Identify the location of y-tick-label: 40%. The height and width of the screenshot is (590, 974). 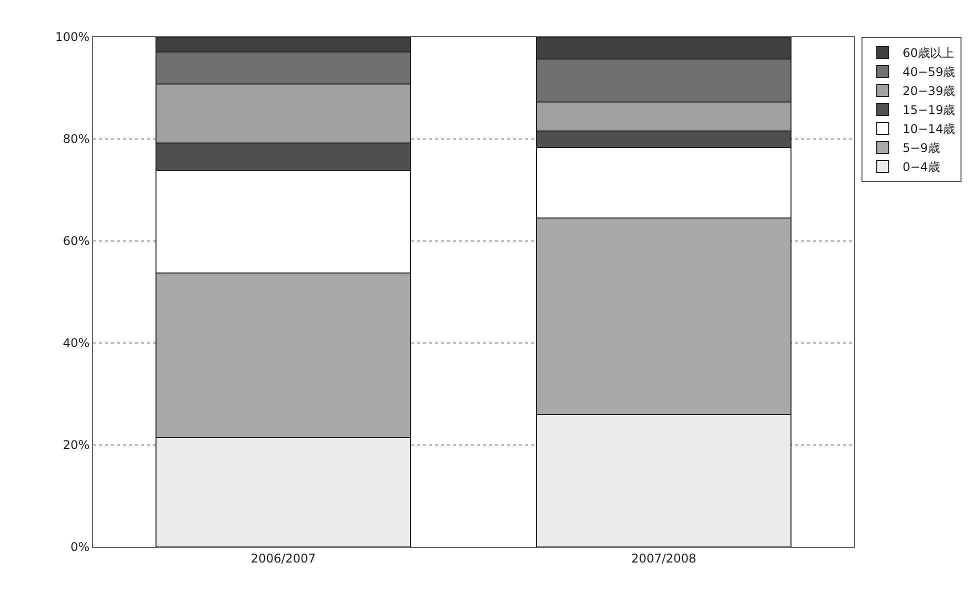
(76, 343).